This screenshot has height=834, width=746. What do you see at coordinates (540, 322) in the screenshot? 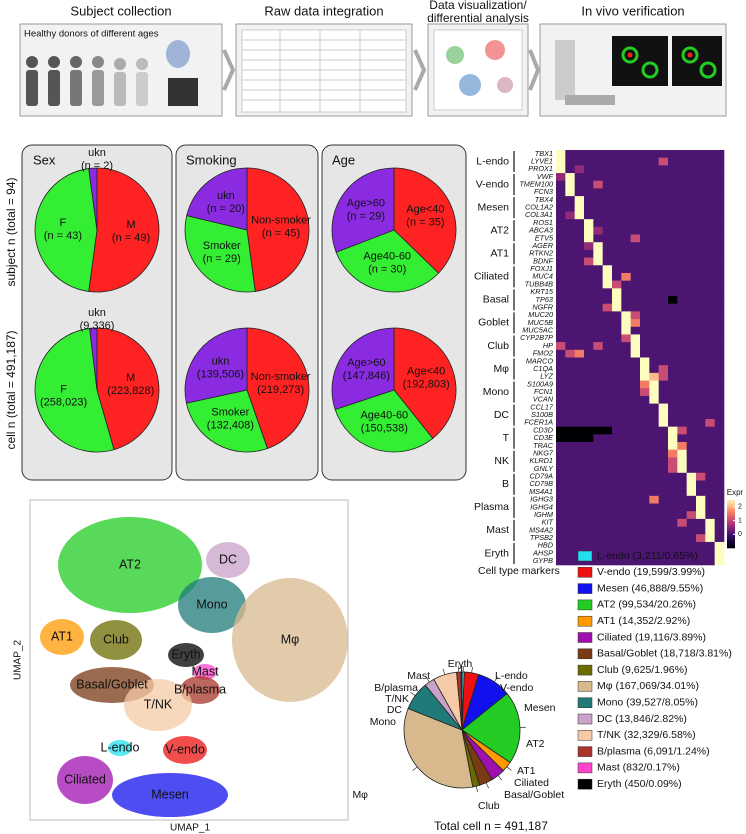
I see `gene-label: MUC5B` at bounding box center [540, 322].